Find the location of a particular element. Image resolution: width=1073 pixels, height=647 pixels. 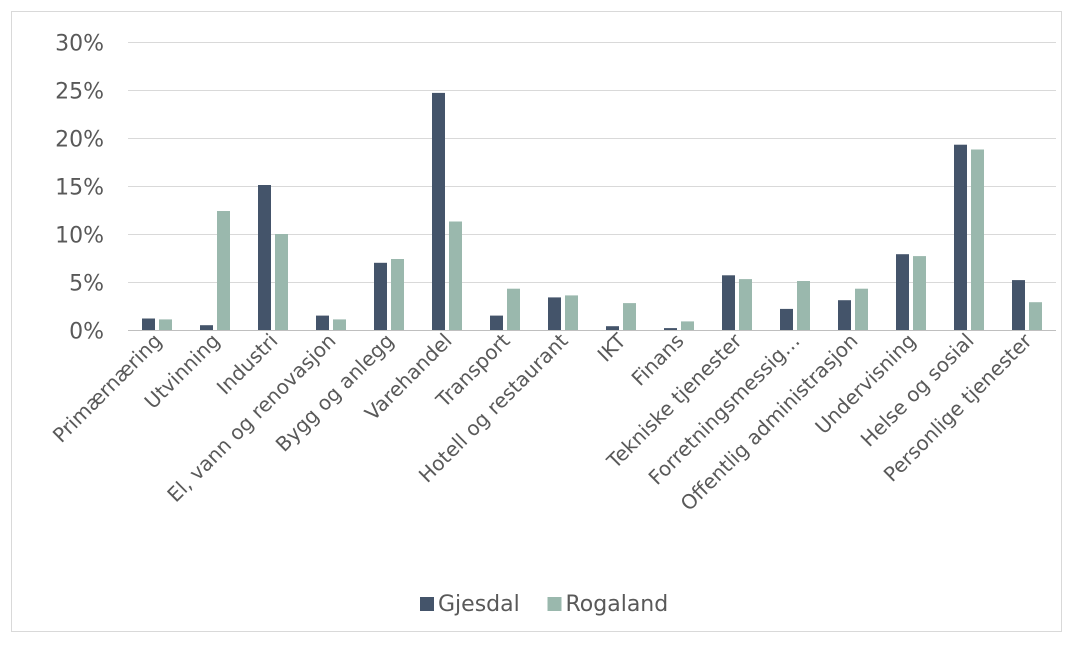

y-axis-tick-labels: 0% 5% 10% 15% 20% 25% 30% is located at coordinates (79, 188).